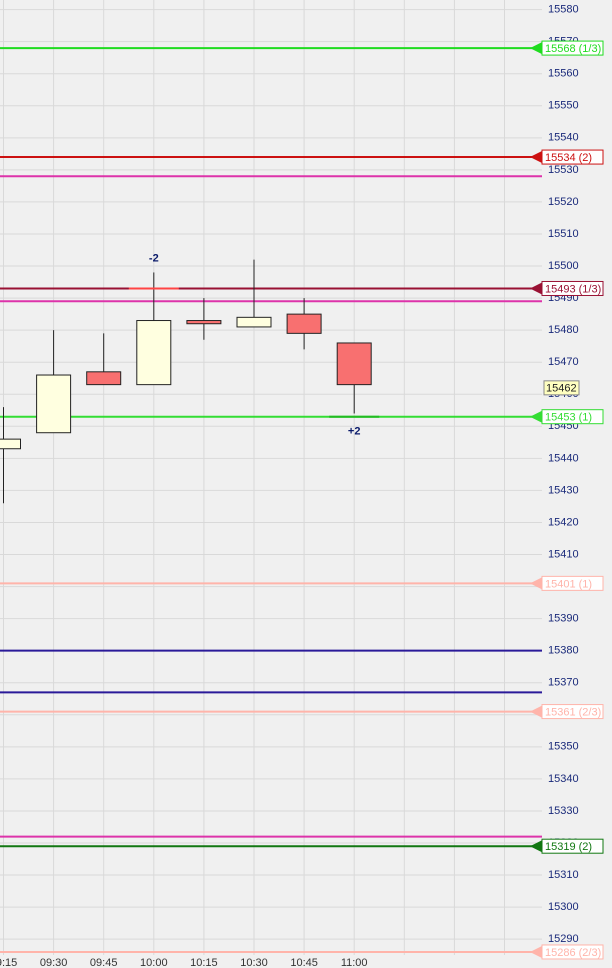 The image size is (612, 968). Describe the element at coordinates (563, 266) in the screenshot. I see `y-tick-label: 15500` at that location.